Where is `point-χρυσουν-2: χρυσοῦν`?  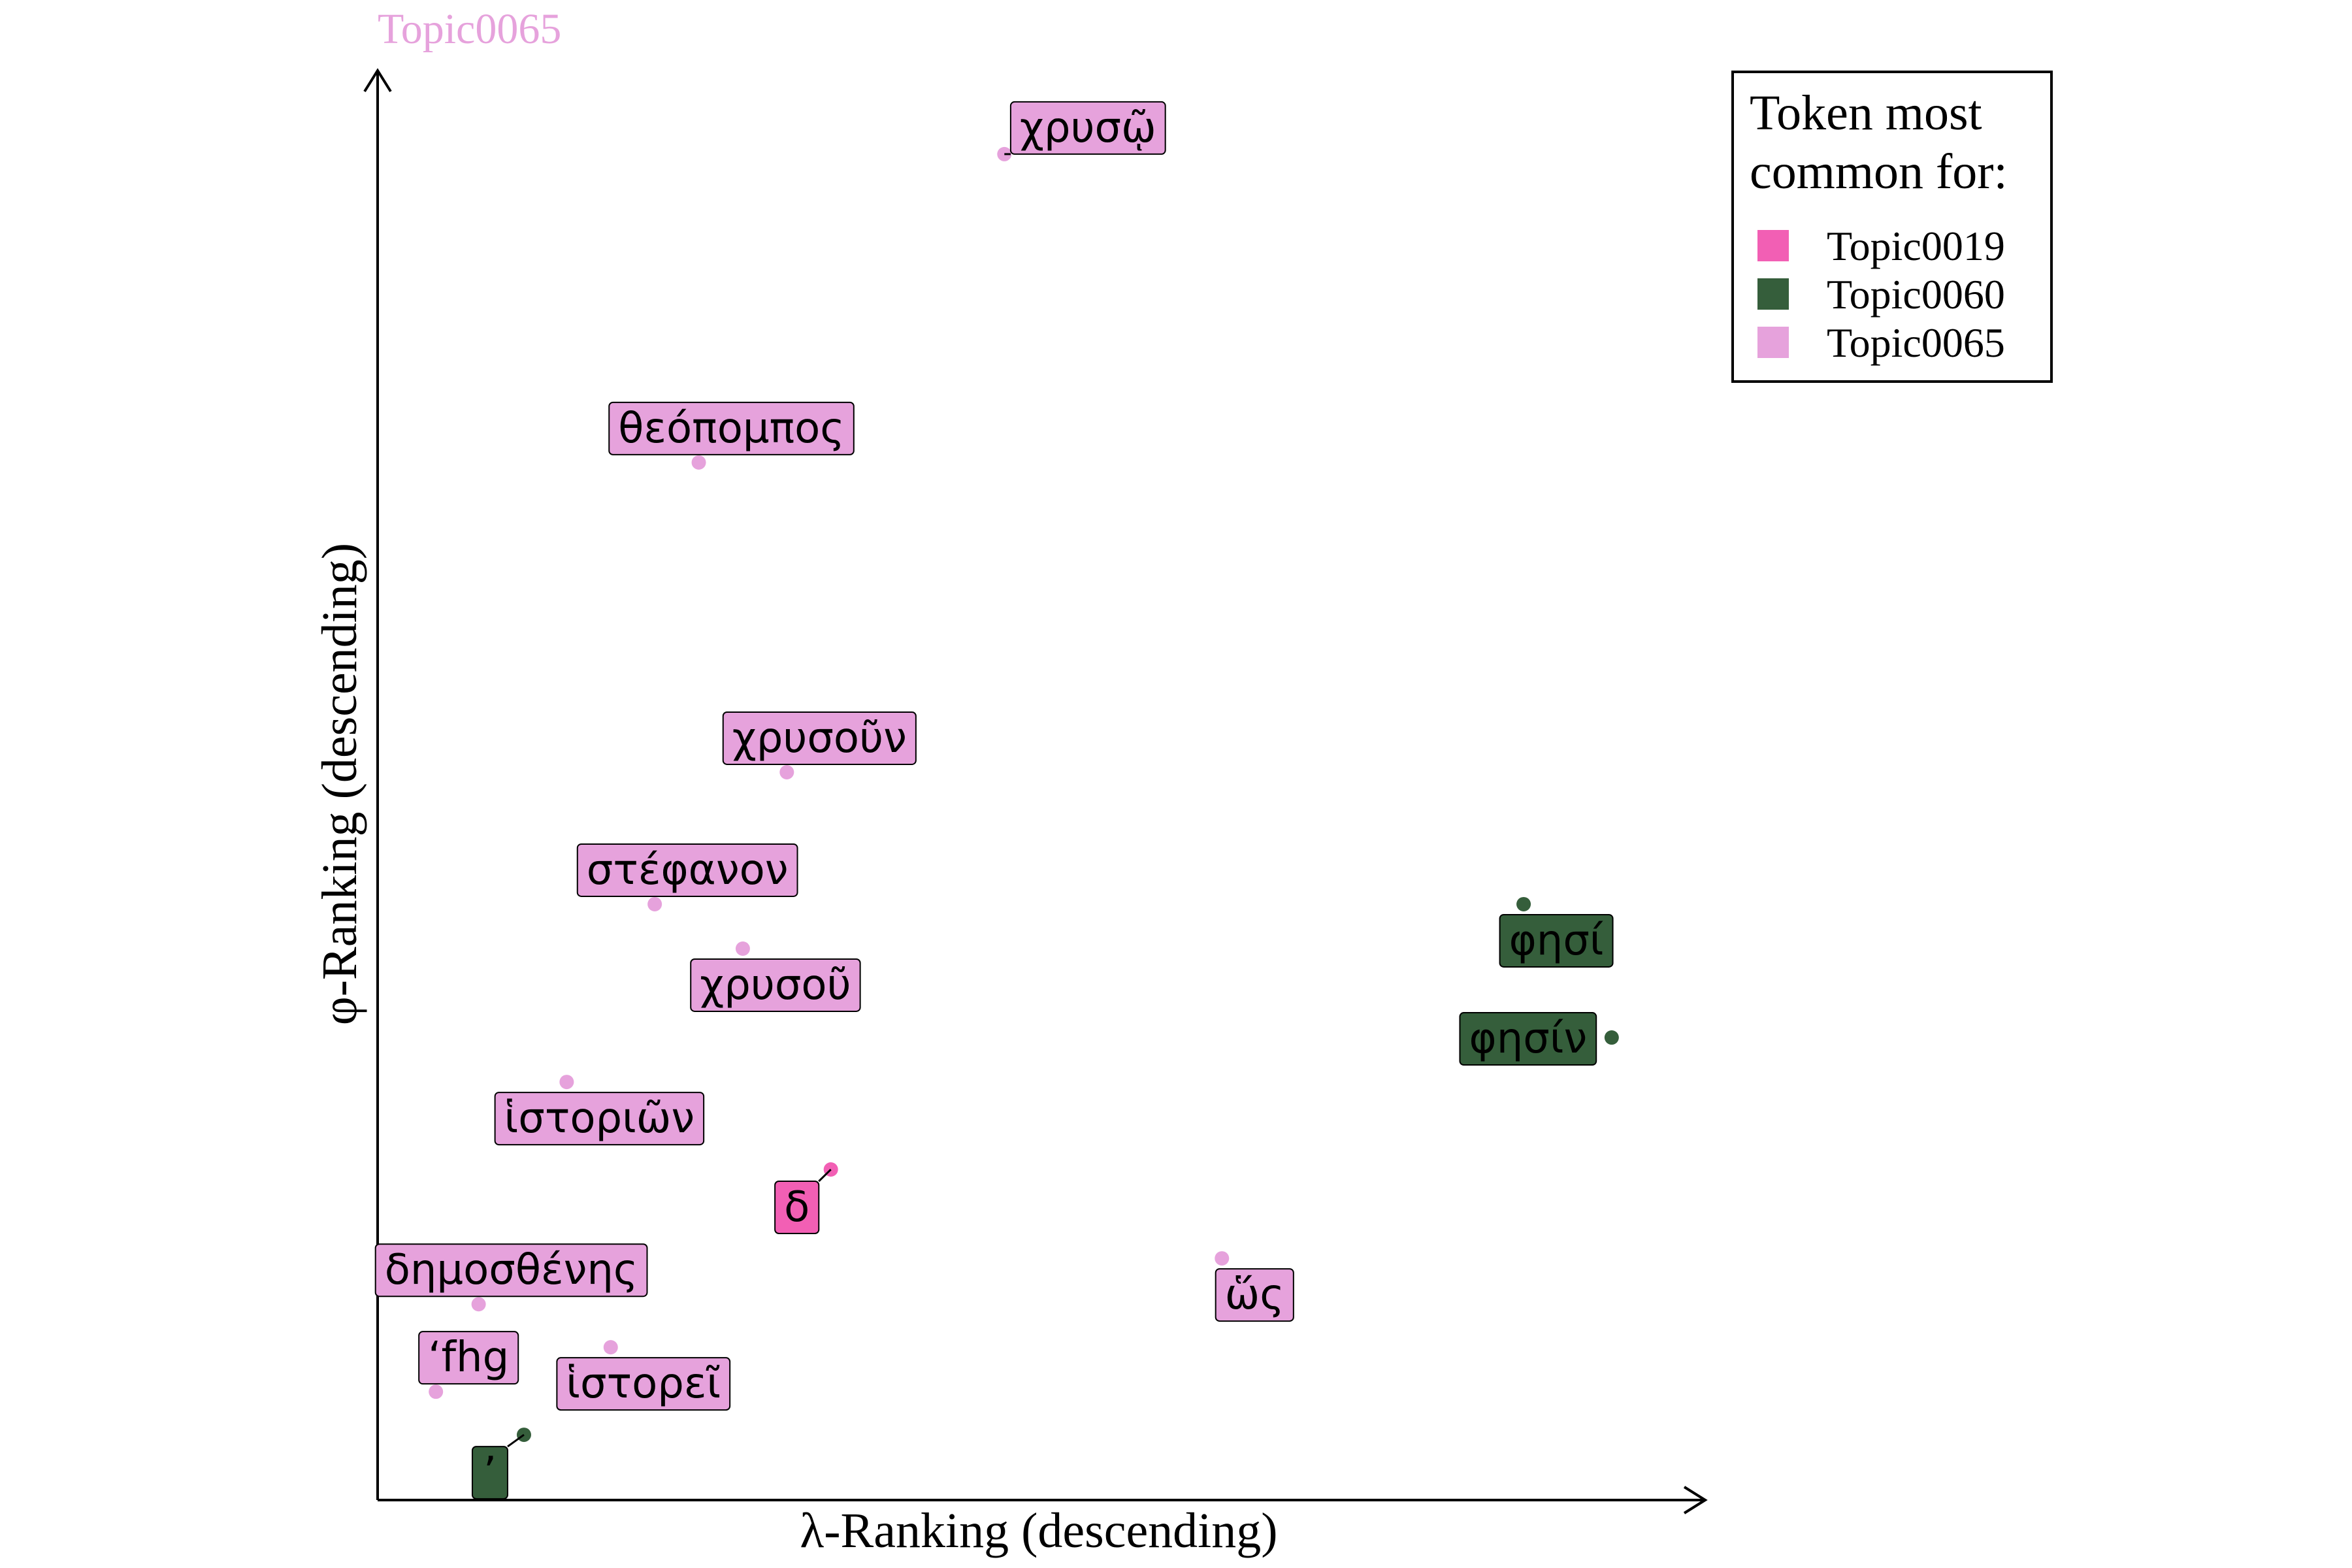
point-χρυσουν-2: χρυσοῦν is located at coordinates (819, 745).